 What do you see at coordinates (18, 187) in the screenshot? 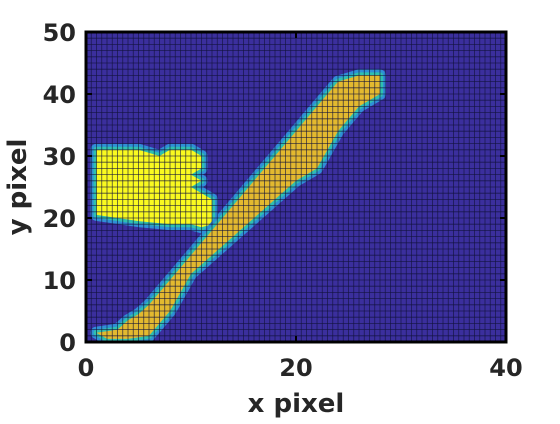
I see `y-axis-label: y pixel` at bounding box center [18, 187].